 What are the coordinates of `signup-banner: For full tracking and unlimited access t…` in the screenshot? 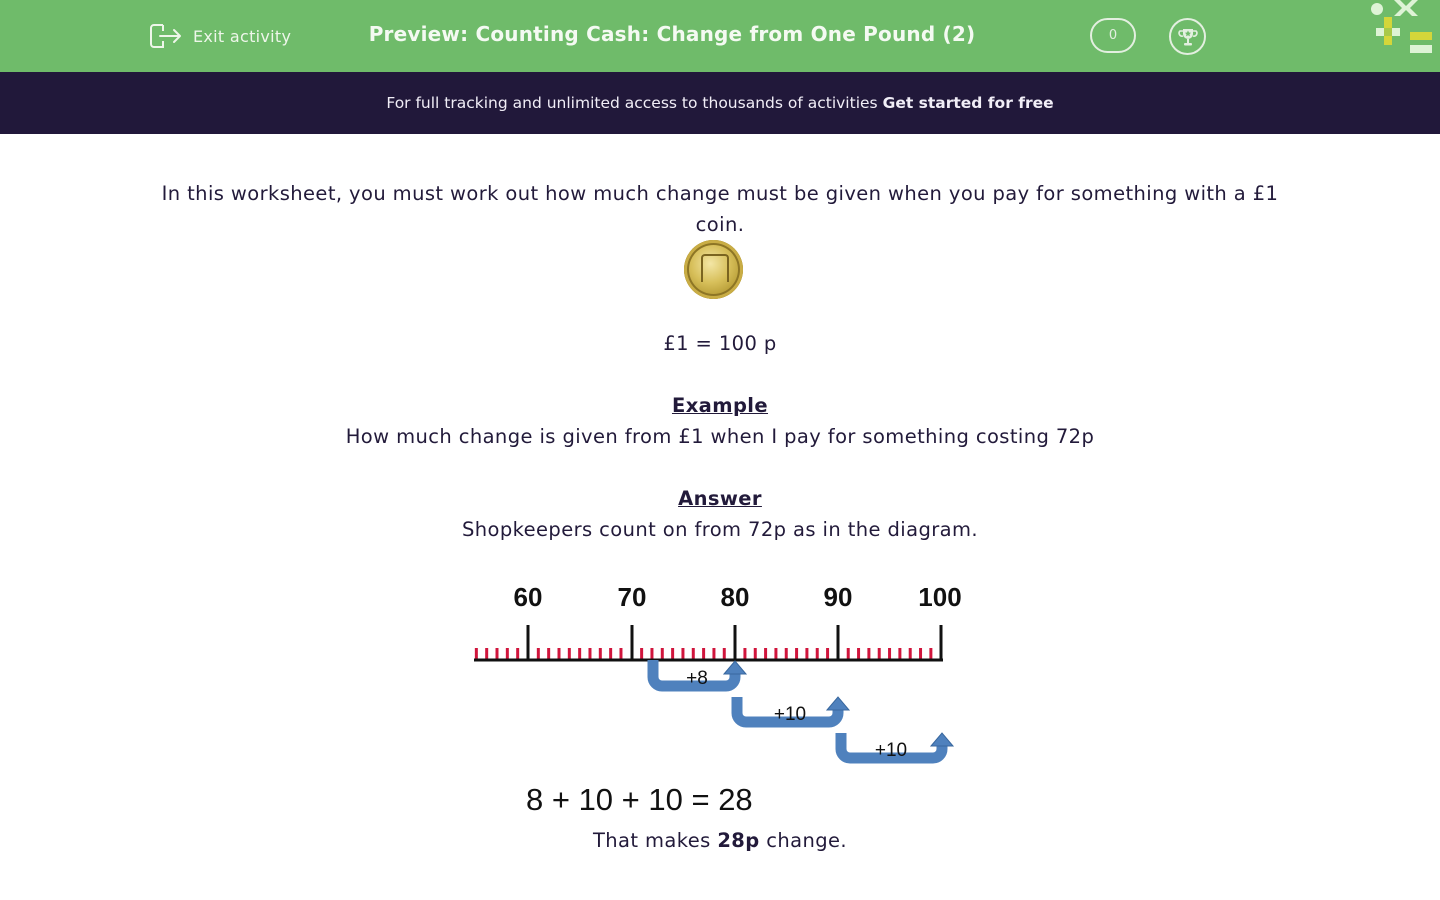 It's located at (720, 103).